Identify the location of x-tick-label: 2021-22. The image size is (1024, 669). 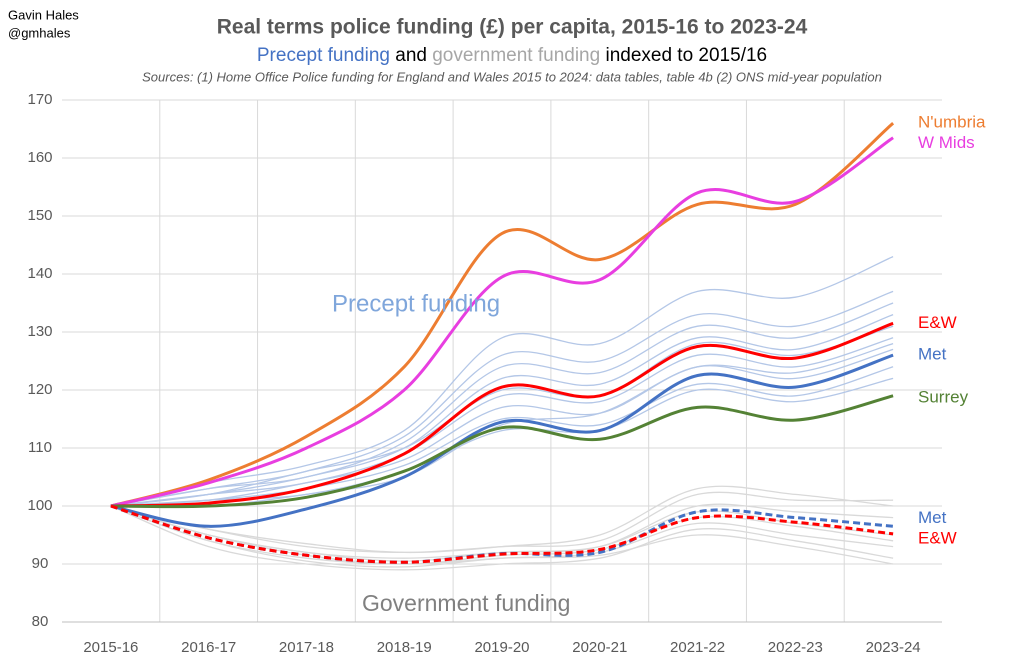
(697, 647).